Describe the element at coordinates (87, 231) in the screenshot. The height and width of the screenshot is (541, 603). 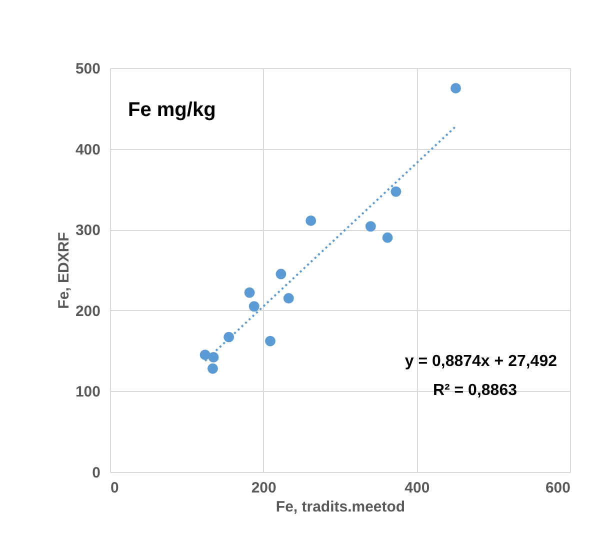
I see `y-tick-label: 300` at that location.